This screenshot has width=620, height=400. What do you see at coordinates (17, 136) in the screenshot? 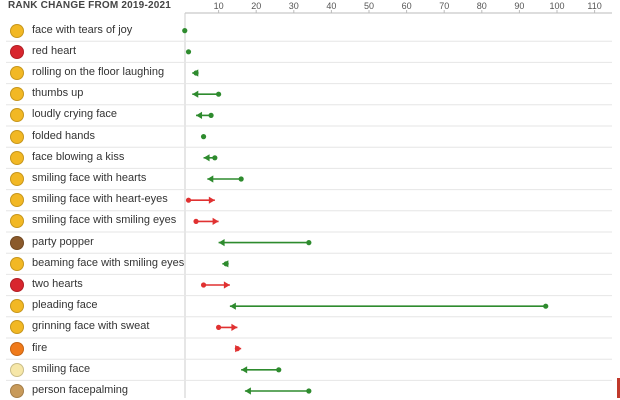
I see `folded-hands-icon` at bounding box center [17, 136].